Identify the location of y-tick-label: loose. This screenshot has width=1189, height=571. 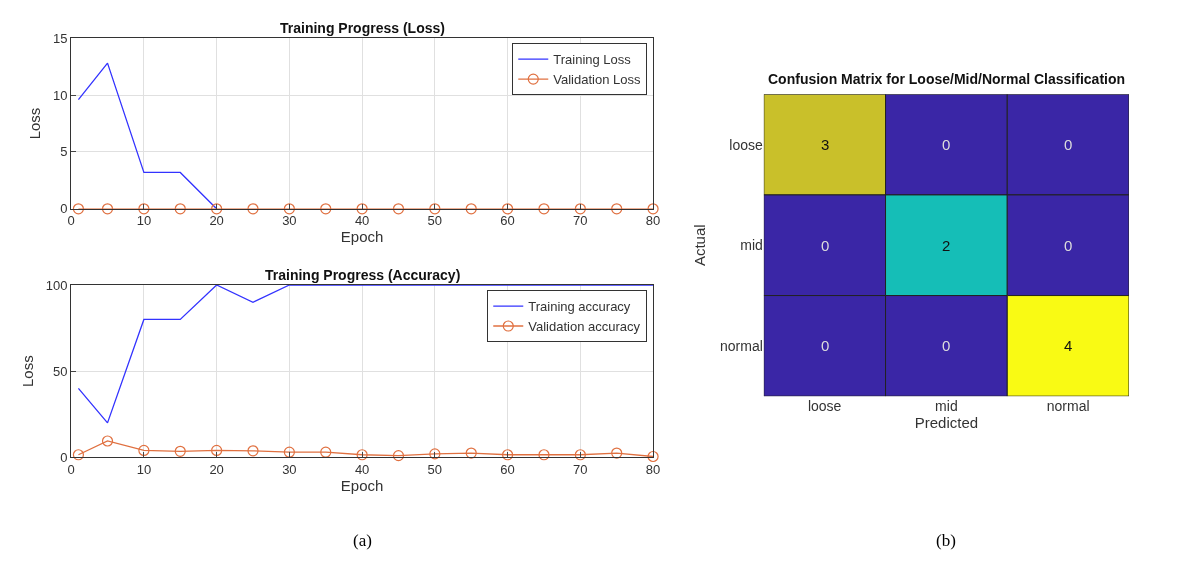
(746, 144).